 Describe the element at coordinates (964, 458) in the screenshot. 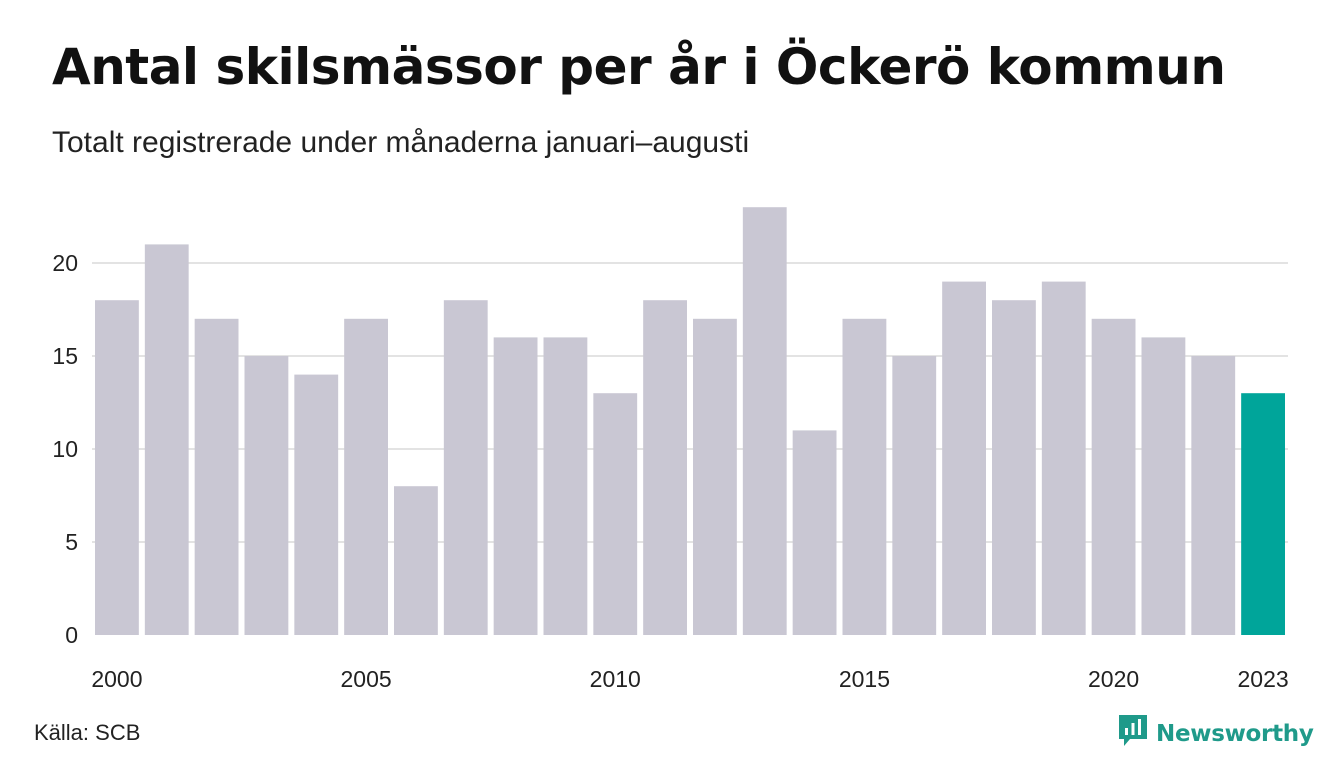

I see `bar-2017` at that location.